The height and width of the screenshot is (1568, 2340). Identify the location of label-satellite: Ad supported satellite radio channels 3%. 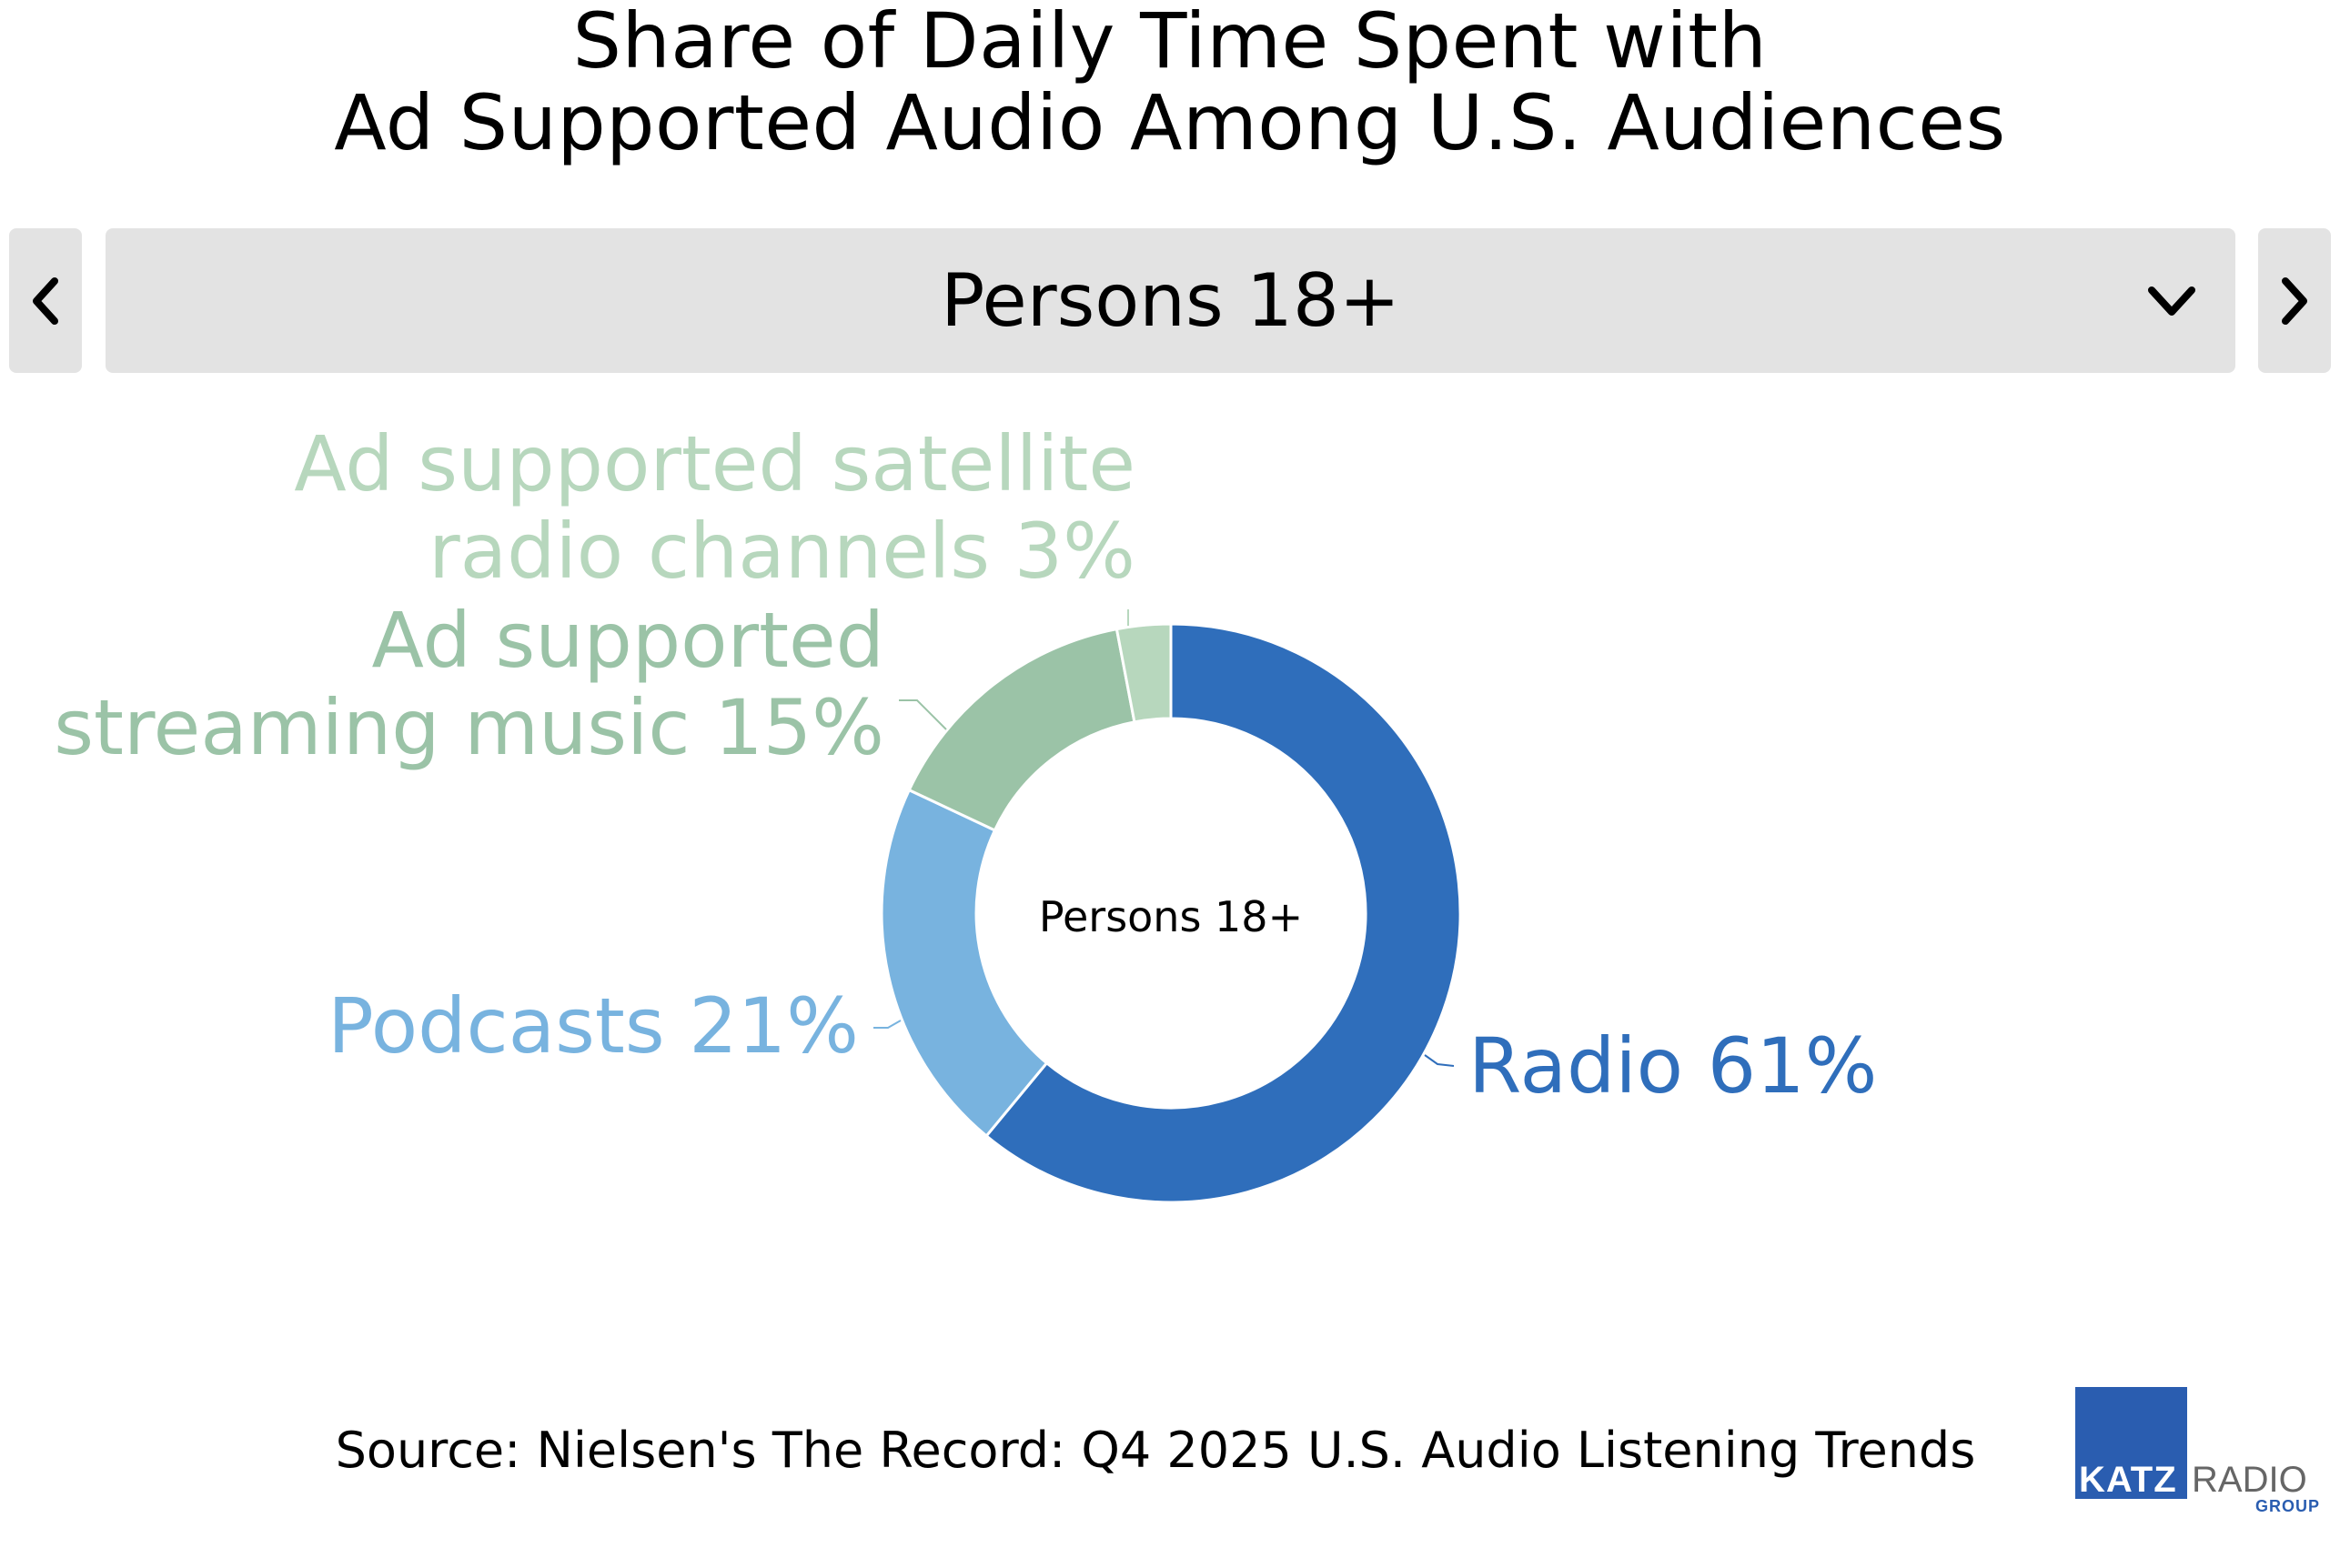
(715, 507).